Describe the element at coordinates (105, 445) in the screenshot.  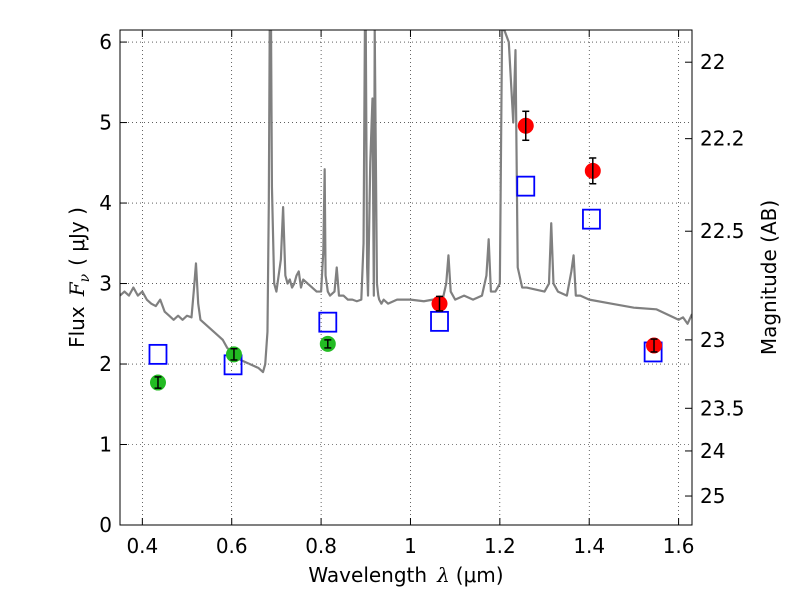
I see `y-tick-label: 1` at that location.